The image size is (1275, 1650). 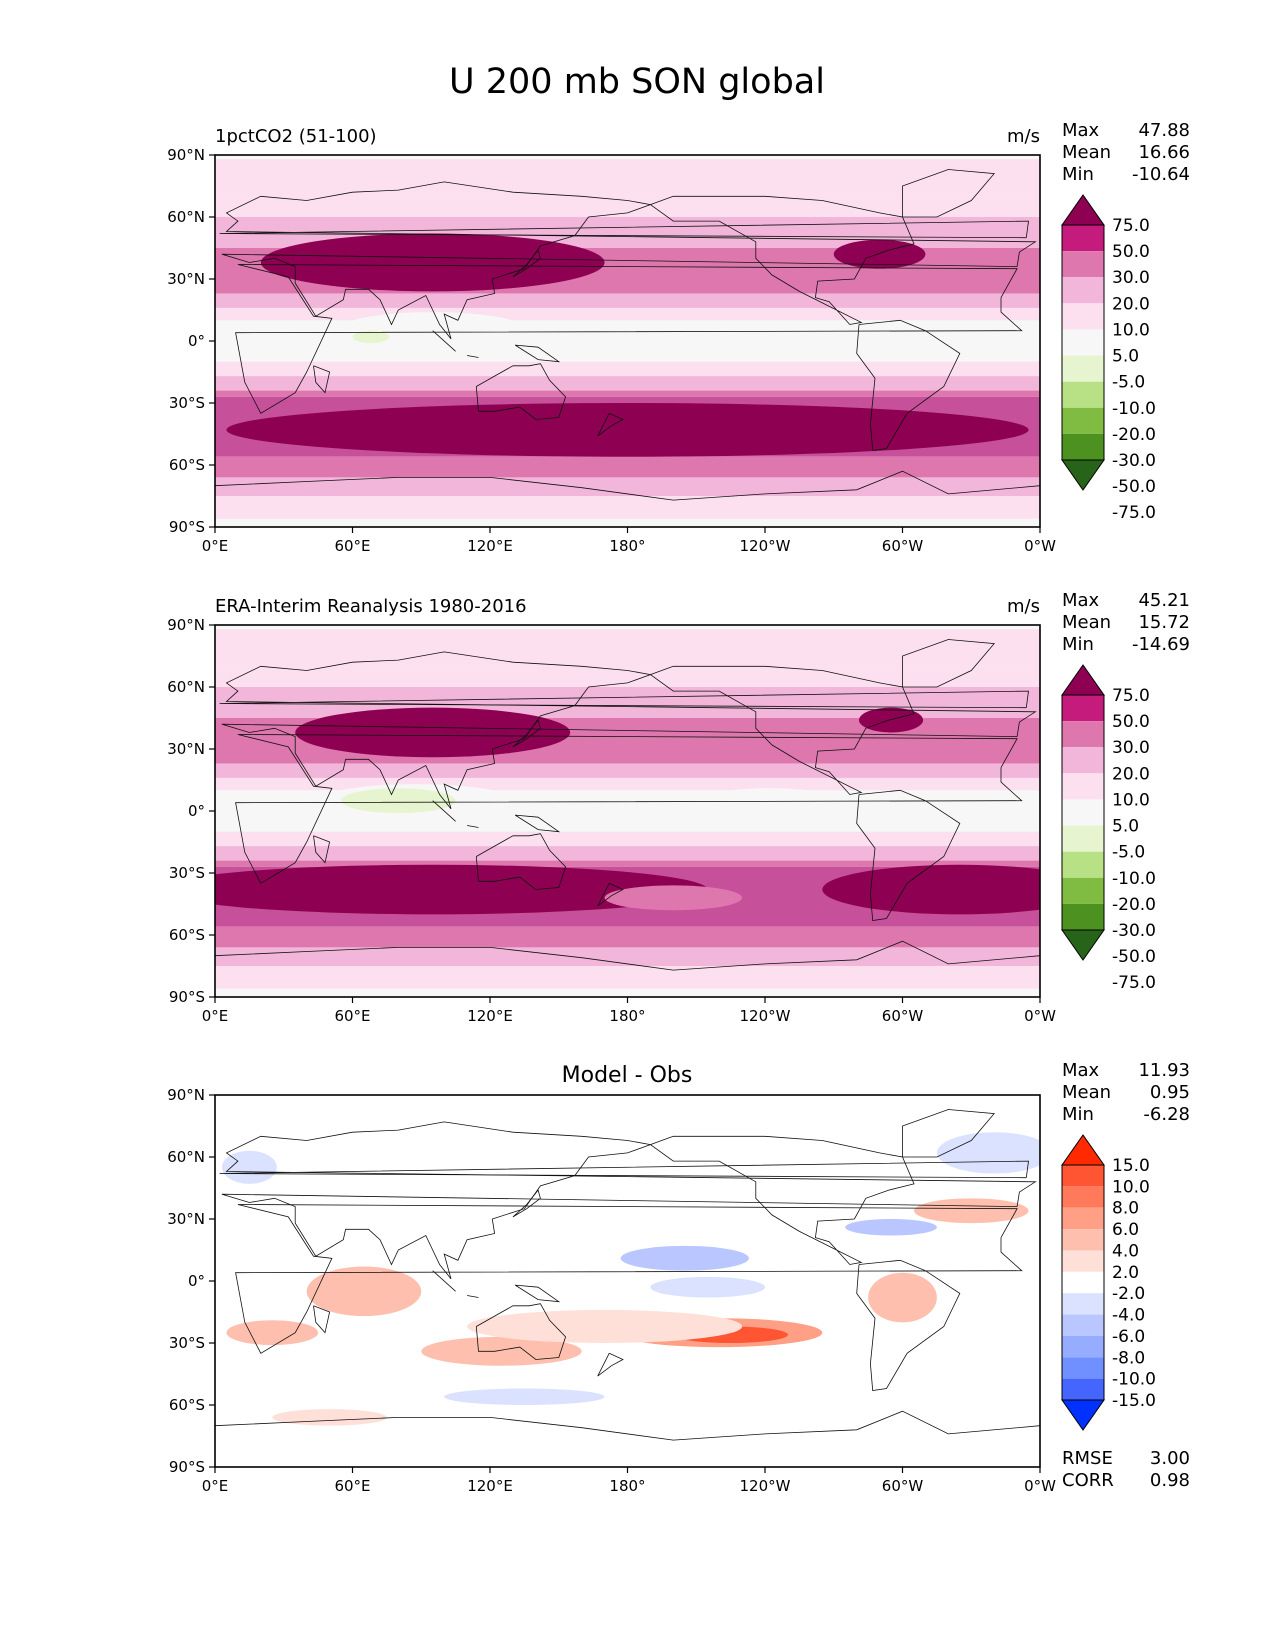 I want to click on colorbar-label: 2.0, so click(x=1125, y=1273).